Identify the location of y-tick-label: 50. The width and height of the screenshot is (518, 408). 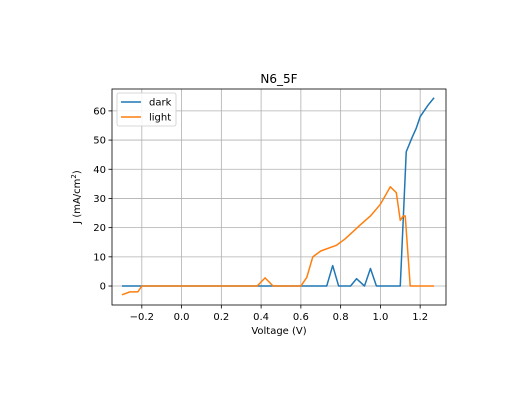
(99, 141).